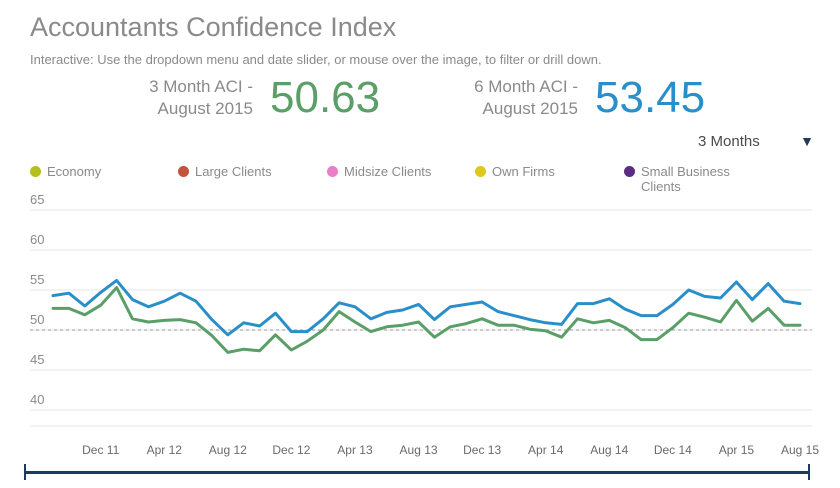 This screenshot has width=840, height=488. Describe the element at coordinates (673, 450) in the screenshot. I see `x-tick-label: Dec 14` at that location.